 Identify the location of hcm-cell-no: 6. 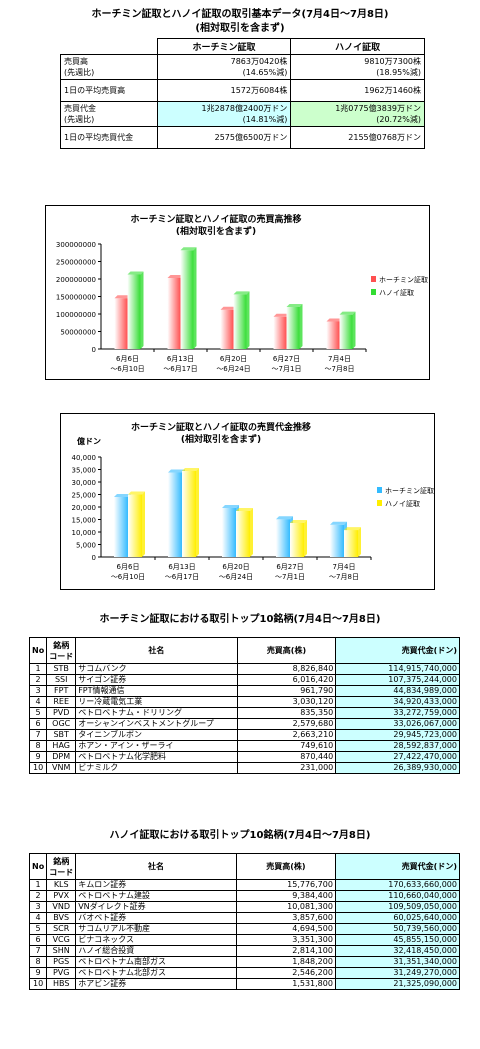
(38, 724).